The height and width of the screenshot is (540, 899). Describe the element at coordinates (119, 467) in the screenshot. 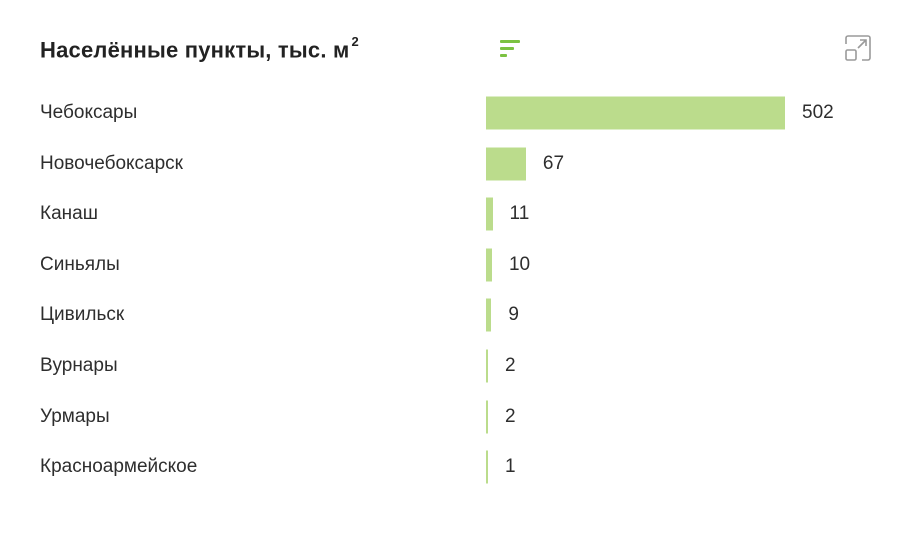

I see `bar-label: Красноармейское` at that location.